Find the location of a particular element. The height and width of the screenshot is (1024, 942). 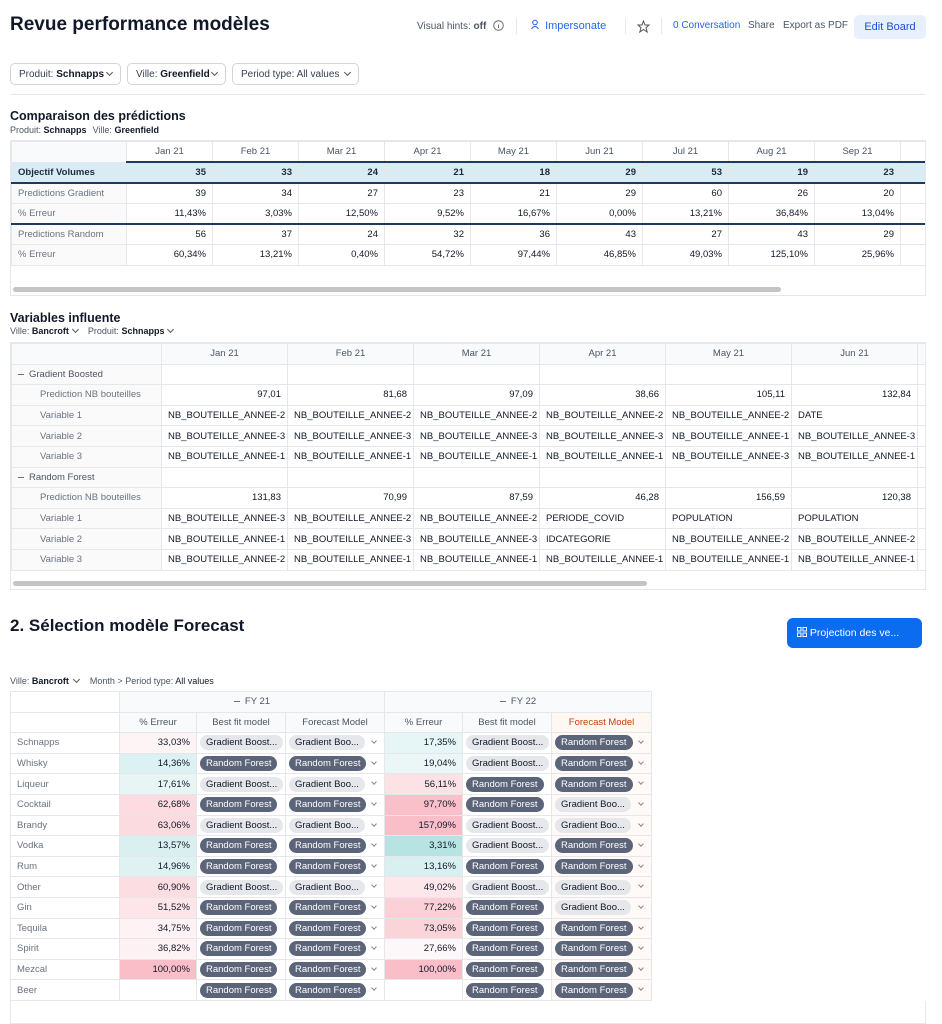

context-value: Schnapps is located at coordinates (143, 331).